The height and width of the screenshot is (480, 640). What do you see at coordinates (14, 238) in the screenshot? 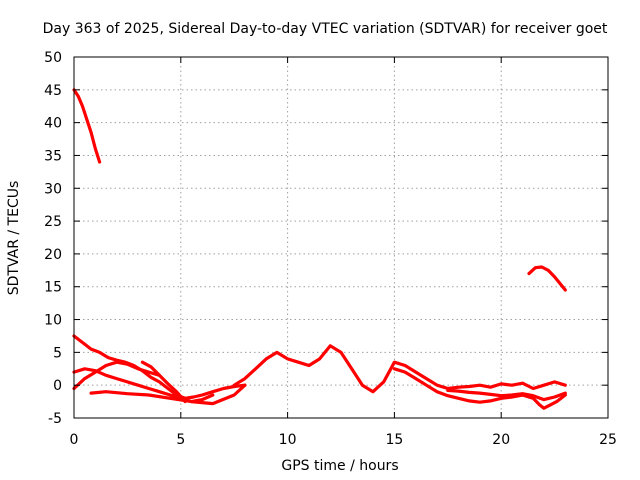
I see `y-axis-label: SDTVAR / TECUs` at bounding box center [14, 238].